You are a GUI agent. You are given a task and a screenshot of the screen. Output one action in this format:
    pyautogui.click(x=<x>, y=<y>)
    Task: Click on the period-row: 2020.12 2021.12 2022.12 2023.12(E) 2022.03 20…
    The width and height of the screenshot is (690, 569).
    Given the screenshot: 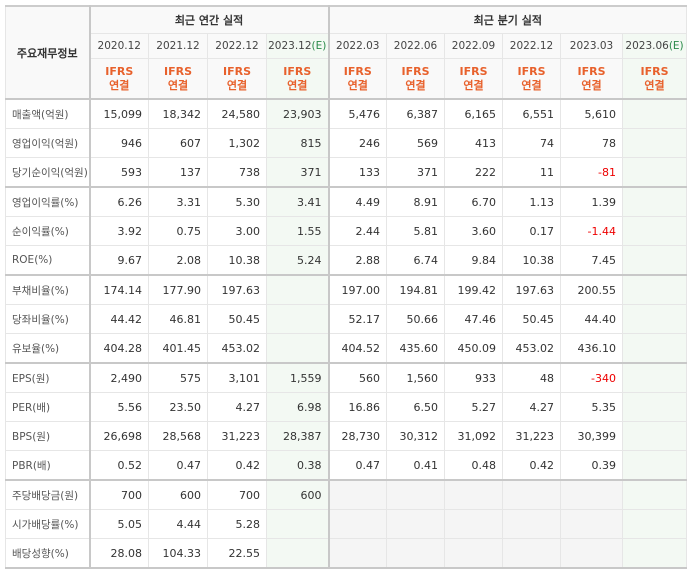 What is the action you would take?
    pyautogui.click(x=347, y=46)
    